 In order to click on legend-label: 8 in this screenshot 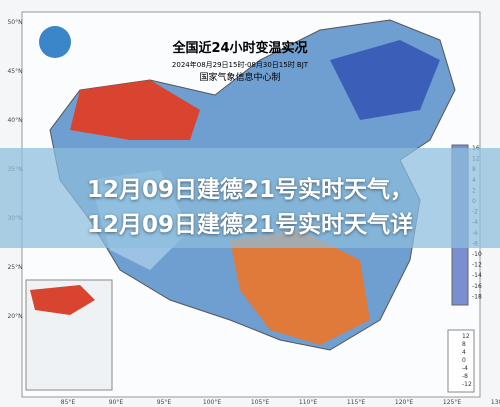, I will do `click(464, 344)`.